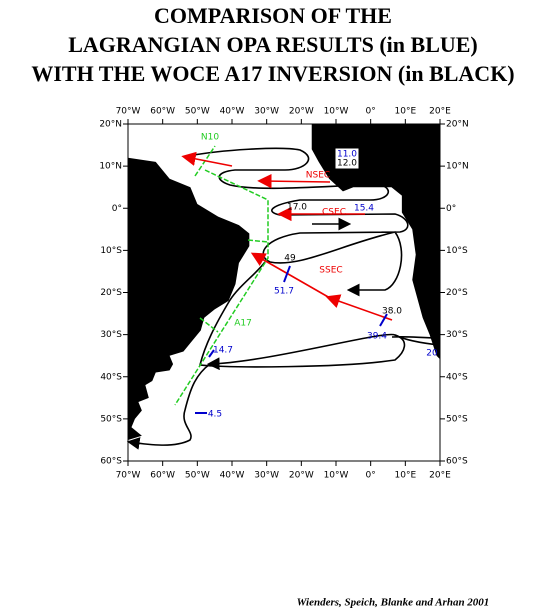 The width and height of the screenshot is (547, 616). What do you see at coordinates (297, 208) in the screenshot?
I see `map-label: 17.0` at bounding box center [297, 208].